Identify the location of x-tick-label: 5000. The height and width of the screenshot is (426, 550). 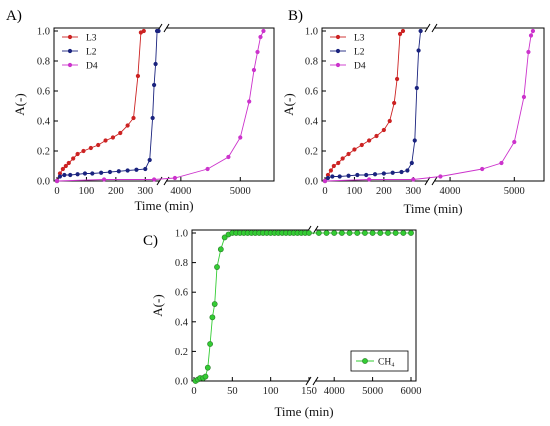
(372, 391).